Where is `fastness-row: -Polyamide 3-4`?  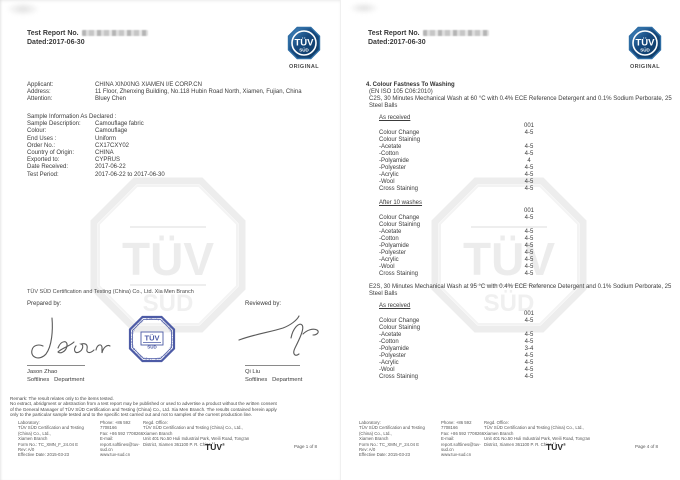
fastness-row: -Polyamide 3-4 is located at coordinates (521, 349).